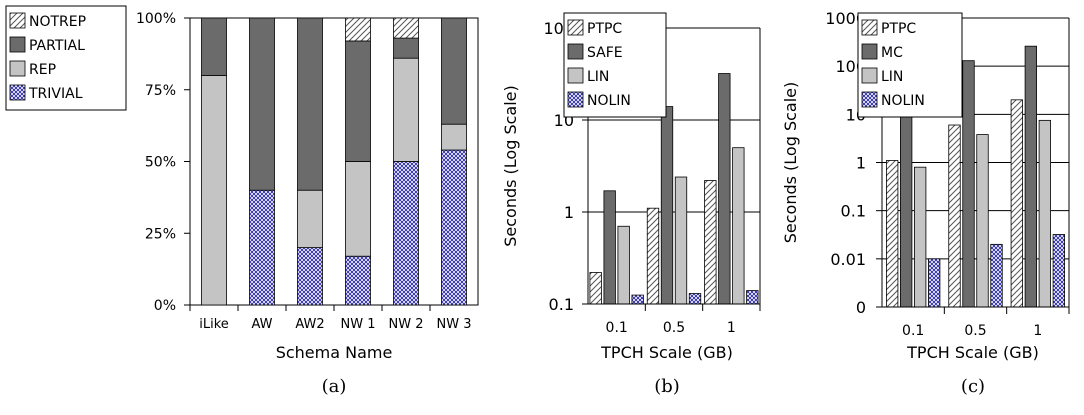  Describe the element at coordinates (17, 68) in the screenshot. I see `chart-a-legend-swatch-rep` at that location.